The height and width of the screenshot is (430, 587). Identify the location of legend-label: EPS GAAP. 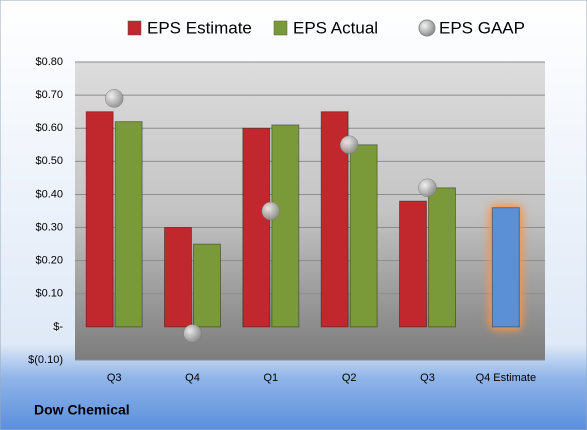
(482, 27).